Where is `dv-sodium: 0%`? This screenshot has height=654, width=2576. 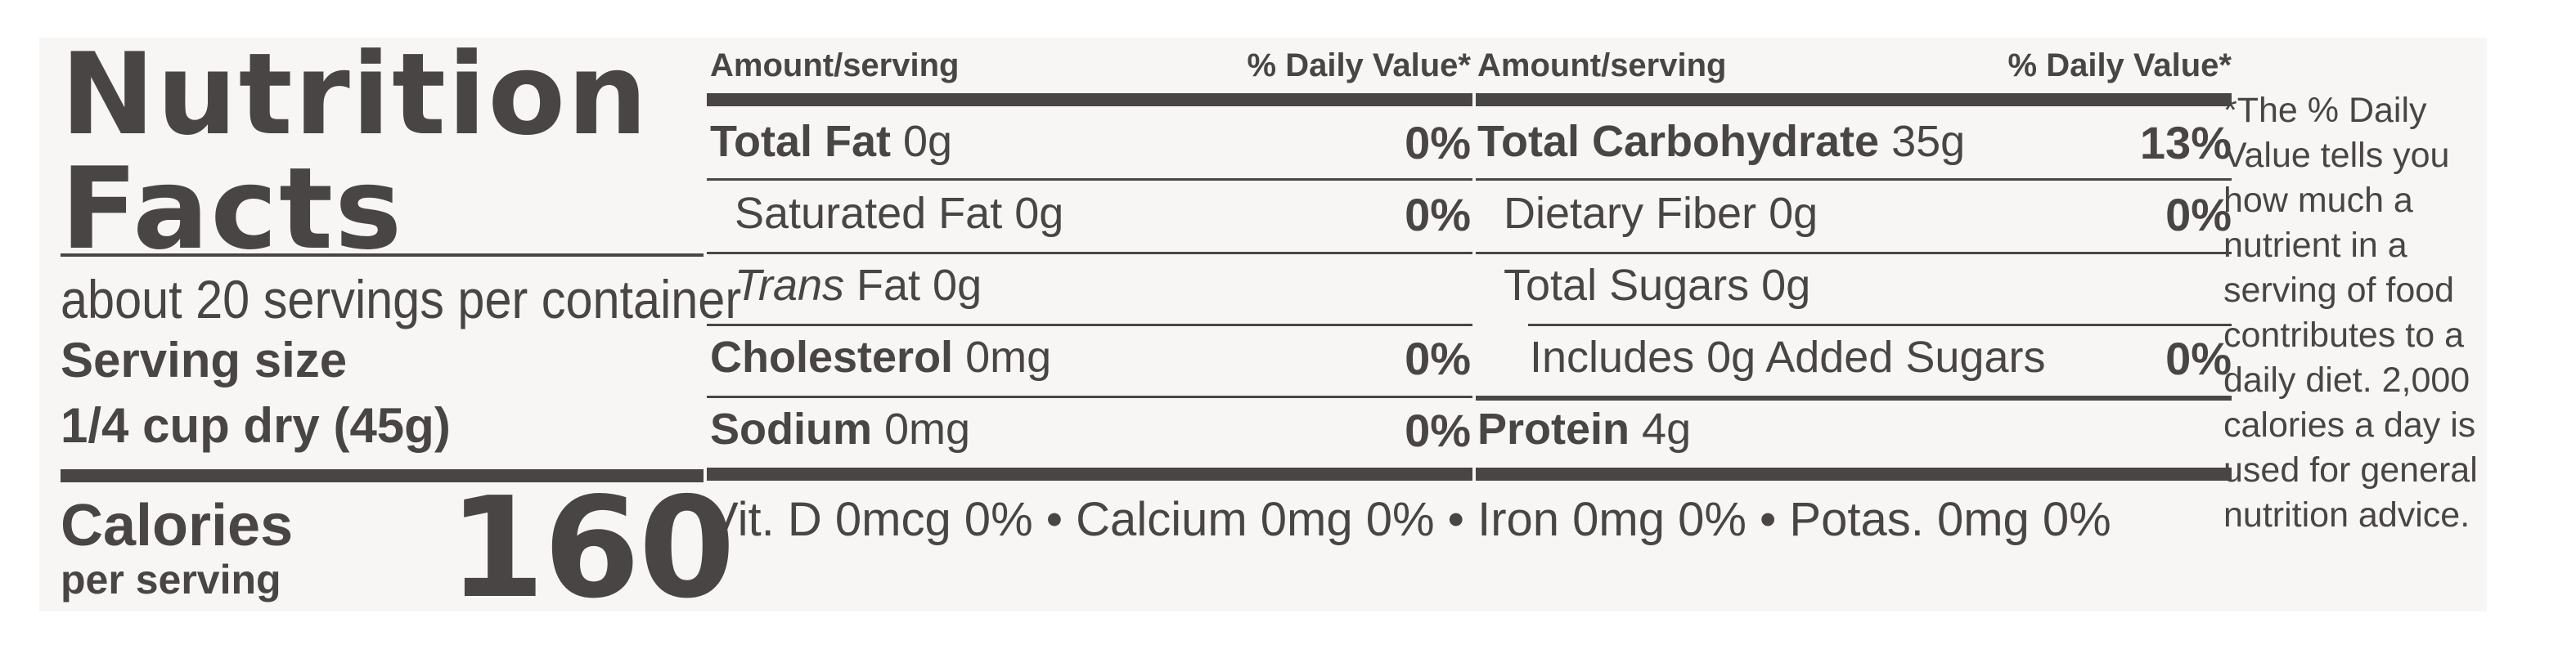
dv-sodium: 0% is located at coordinates (1438, 430).